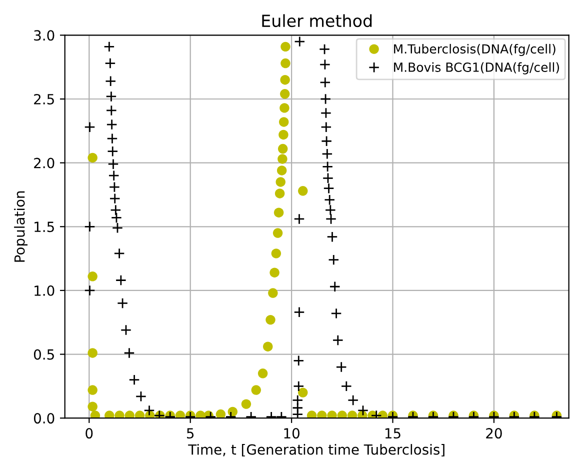 This screenshot has height=463, width=574. Describe the element at coordinates (44, 35) in the screenshot. I see `y-tick-label: 3.0` at that location.